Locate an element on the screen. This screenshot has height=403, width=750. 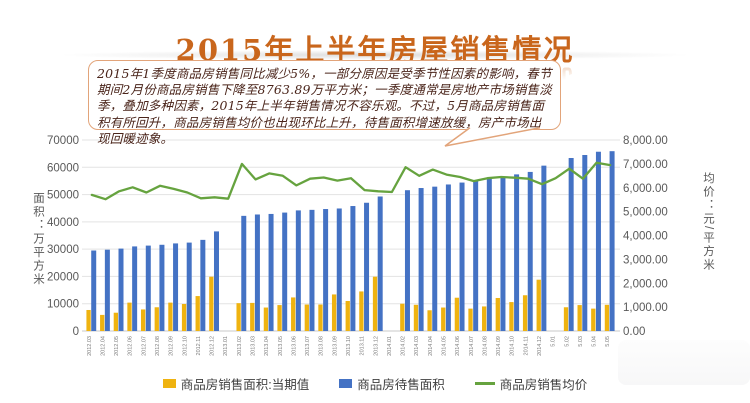
svg-text: 2012.03 is located at coordinates (90, 346).